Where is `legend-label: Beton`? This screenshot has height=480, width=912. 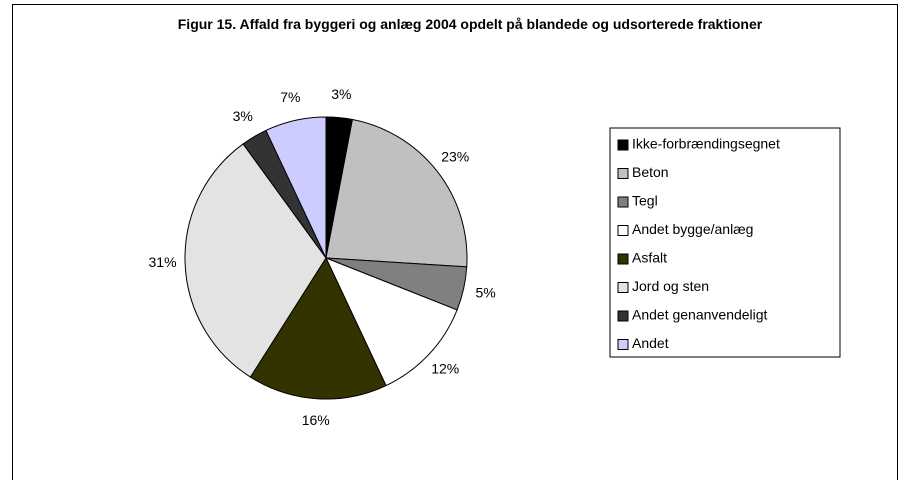 legend-label: Beton is located at coordinates (650, 172).